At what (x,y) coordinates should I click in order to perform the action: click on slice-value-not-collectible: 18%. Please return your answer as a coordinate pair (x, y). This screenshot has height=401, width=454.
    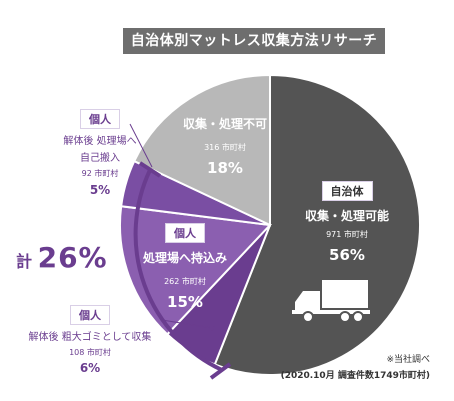
    Looking at the image, I should click on (225, 168).